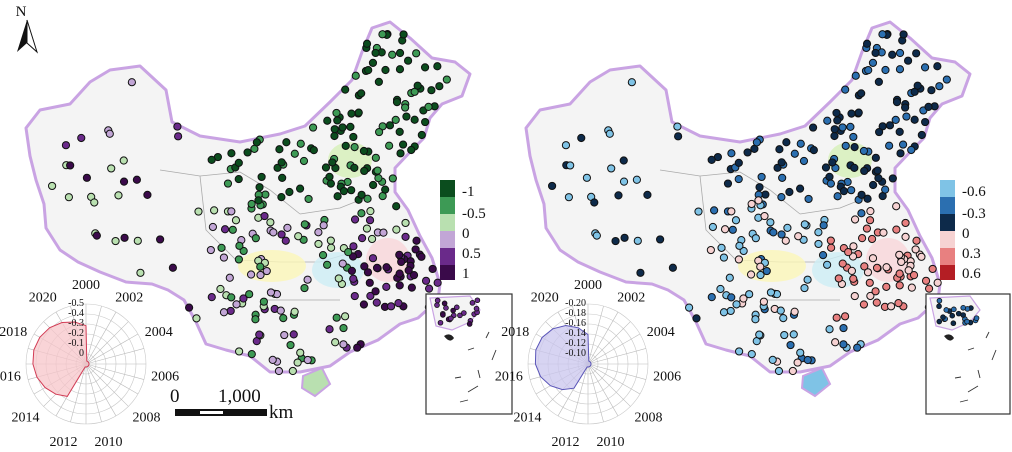 This screenshot has width=1012, height=452. I want to click on radar-ring-label: -0.14, so click(575, 333).